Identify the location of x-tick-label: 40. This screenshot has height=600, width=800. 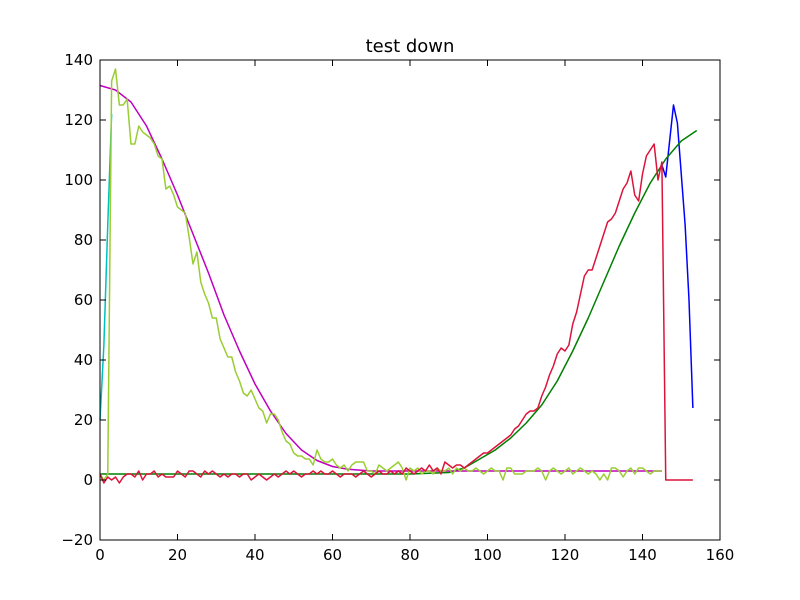
(254, 555).